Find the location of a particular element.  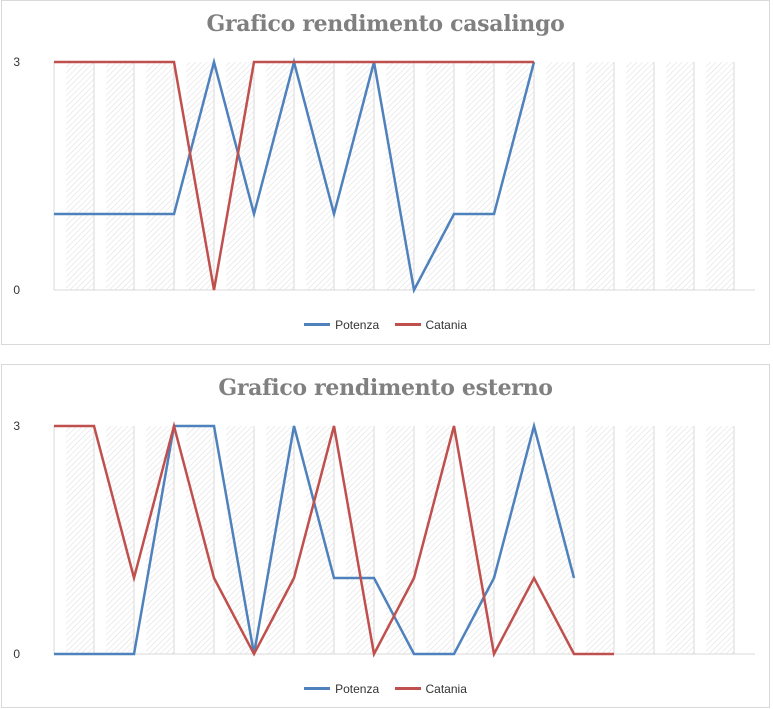

chart-title: Grafico rendimento esterno is located at coordinates (385, 388).